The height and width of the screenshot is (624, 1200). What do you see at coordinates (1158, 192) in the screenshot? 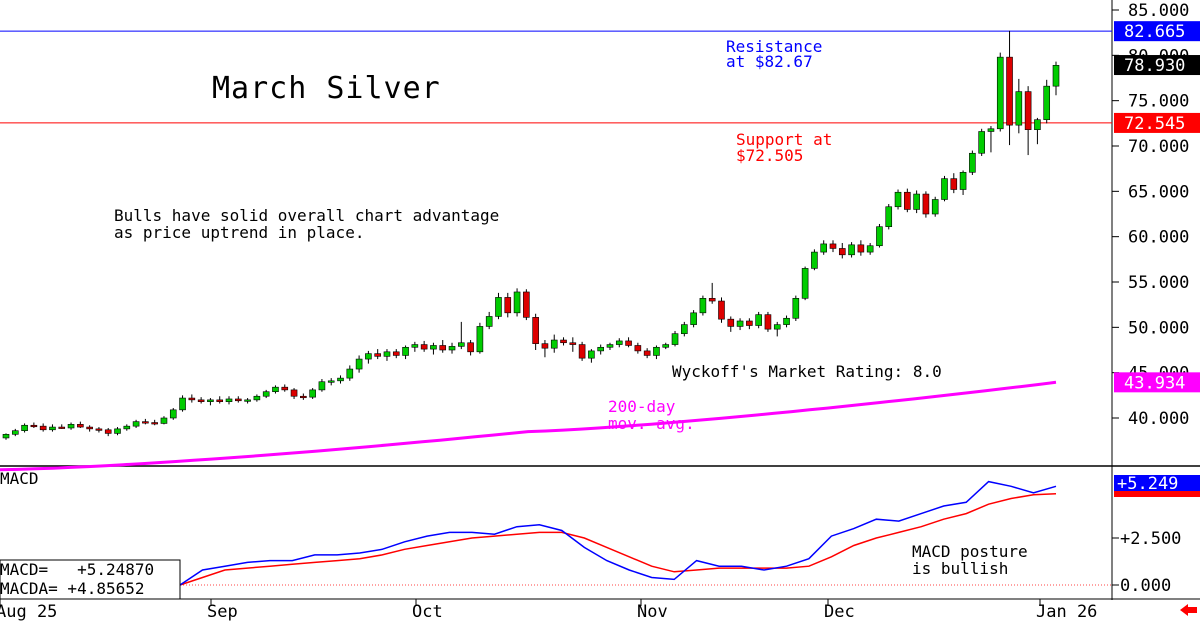
I see `price-tick-label: 65.000` at bounding box center [1158, 192].